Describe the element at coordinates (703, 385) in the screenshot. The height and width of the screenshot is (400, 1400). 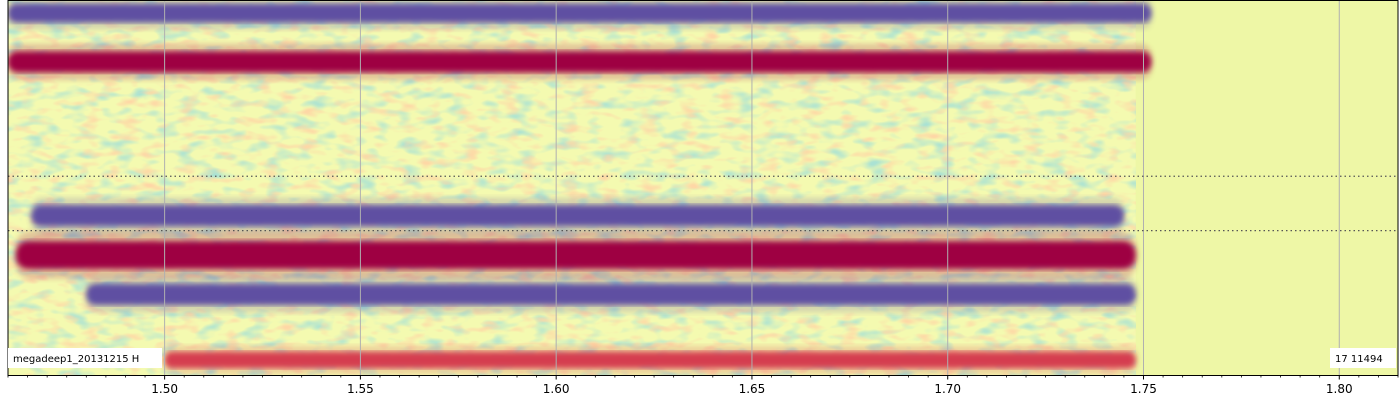
I see `x-axis: 1.50 1.55 1.60 1.65 1.70 1.75 1.80` at that location.